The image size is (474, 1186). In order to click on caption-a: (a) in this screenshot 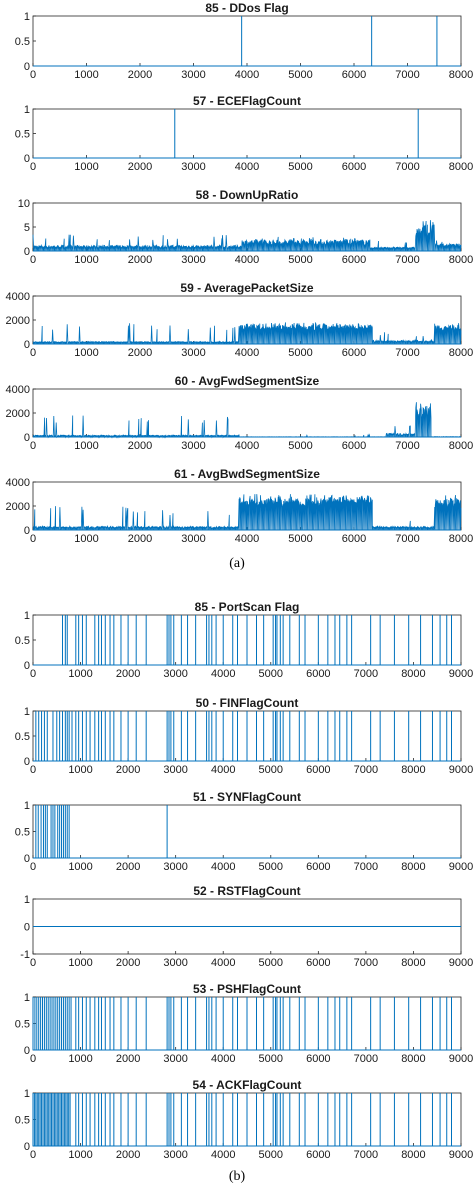, I will do `click(237, 563)`.